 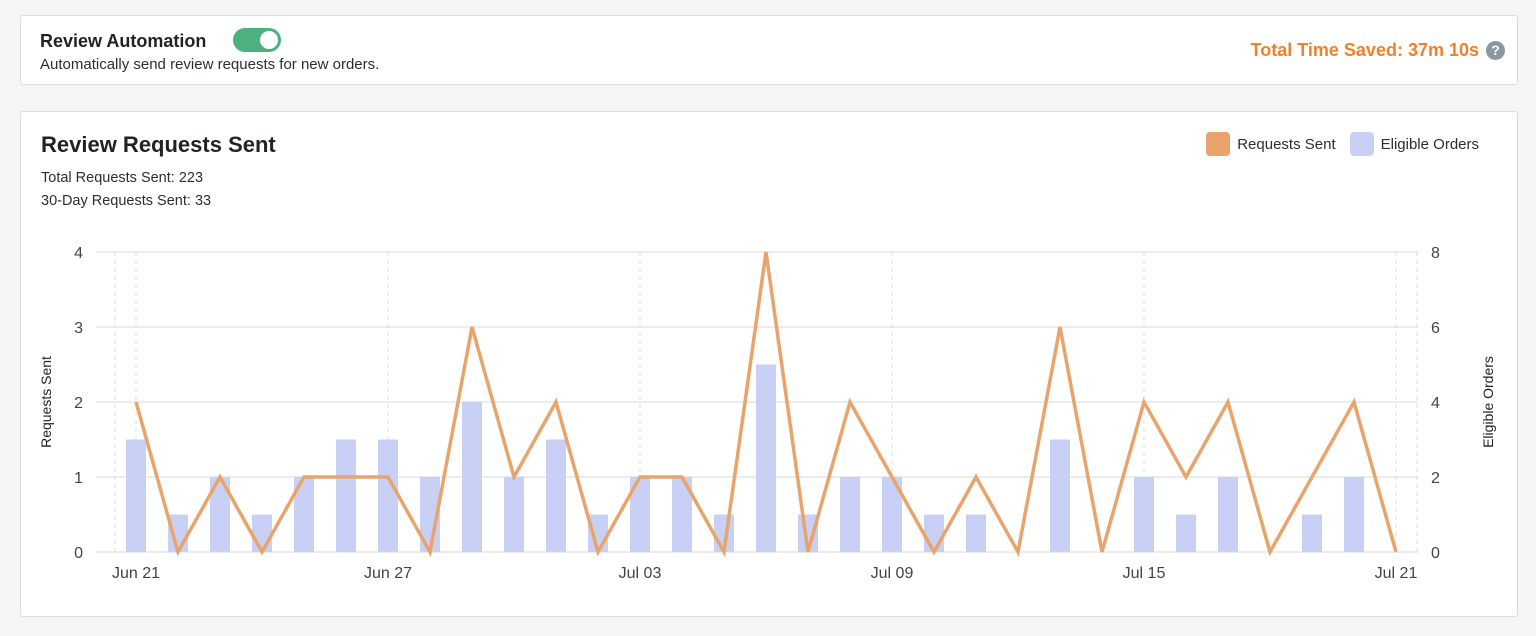 I want to click on legend-swatch-eligible-orders, so click(x=1361, y=144).